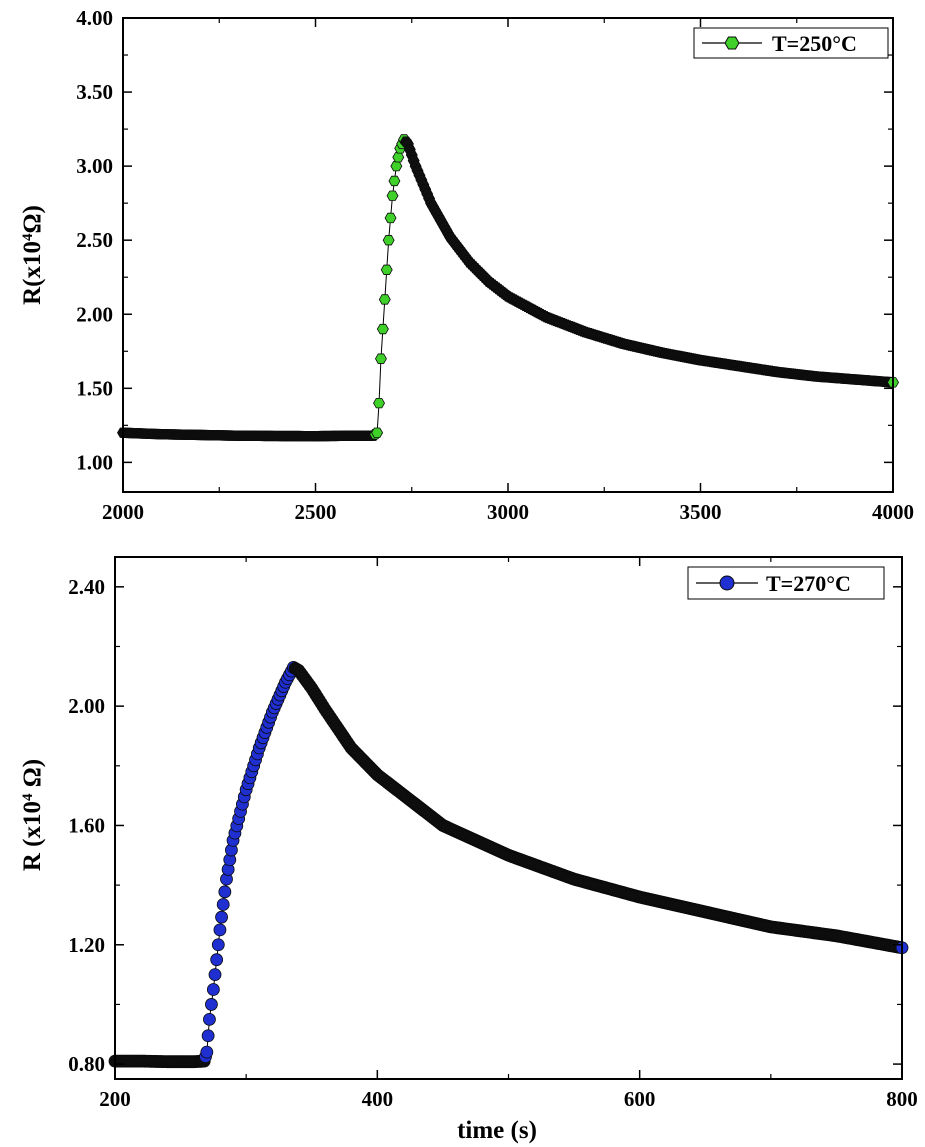 Image resolution: width=925 pixels, height=1147 pixels. What do you see at coordinates (94, 166) in the screenshot?
I see `y-tick-label: 3.00` at bounding box center [94, 166].